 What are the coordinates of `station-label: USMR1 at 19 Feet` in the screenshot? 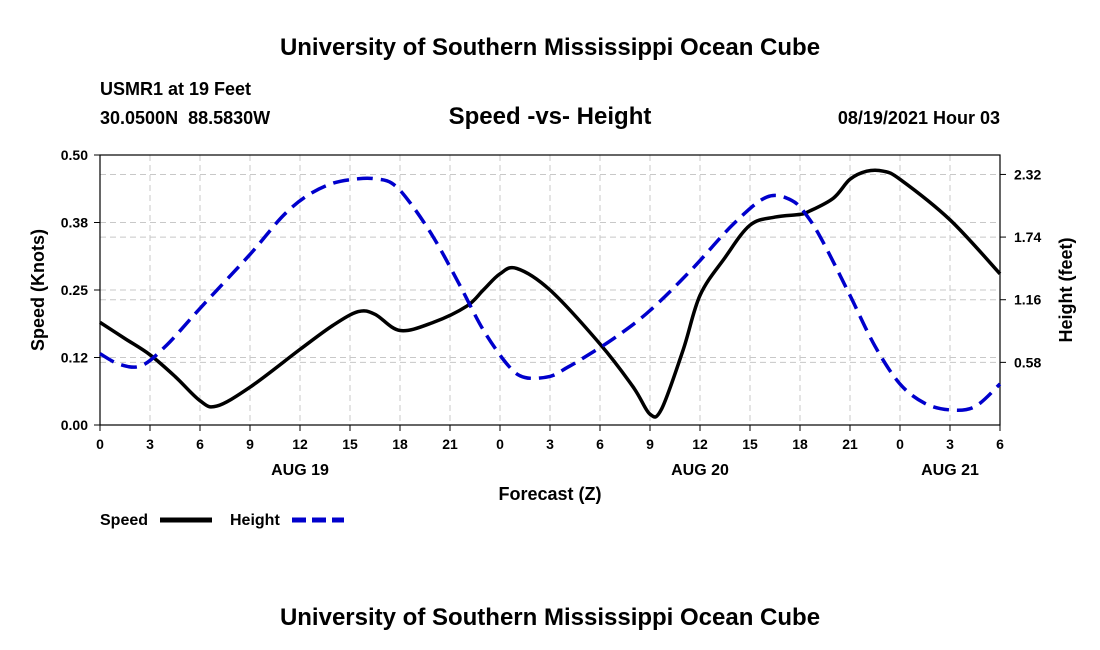 It's located at (175, 89).